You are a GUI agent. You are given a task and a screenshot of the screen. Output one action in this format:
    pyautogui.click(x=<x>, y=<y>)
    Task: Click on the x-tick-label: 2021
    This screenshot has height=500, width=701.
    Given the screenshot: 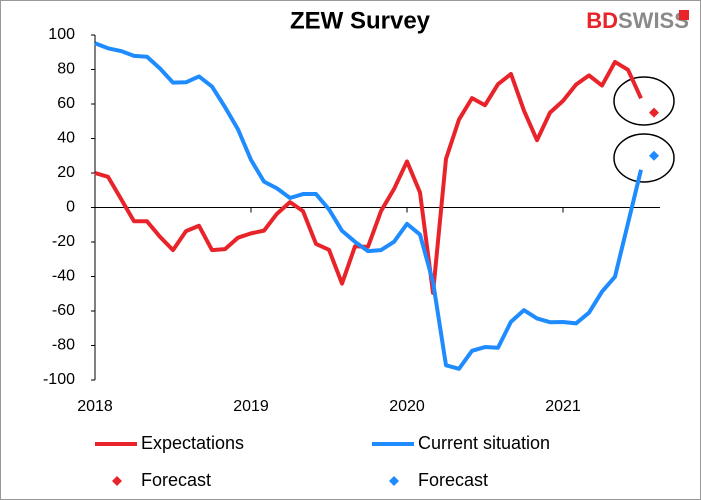 What is the action you would take?
    pyautogui.click(x=563, y=406)
    